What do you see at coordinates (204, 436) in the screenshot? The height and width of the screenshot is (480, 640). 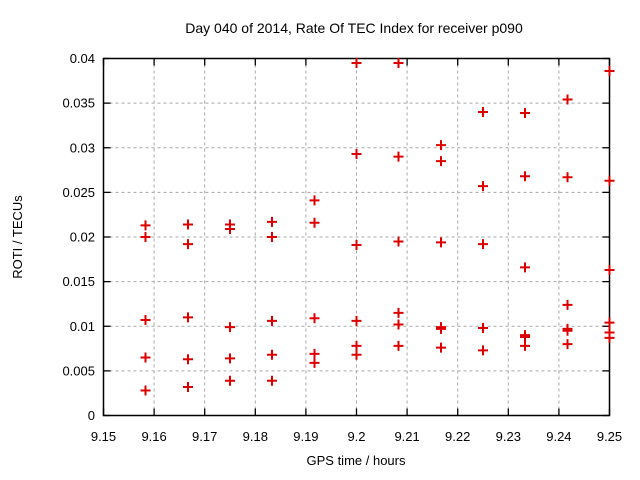 I see `x-tick-label: 9.17` at bounding box center [204, 436].